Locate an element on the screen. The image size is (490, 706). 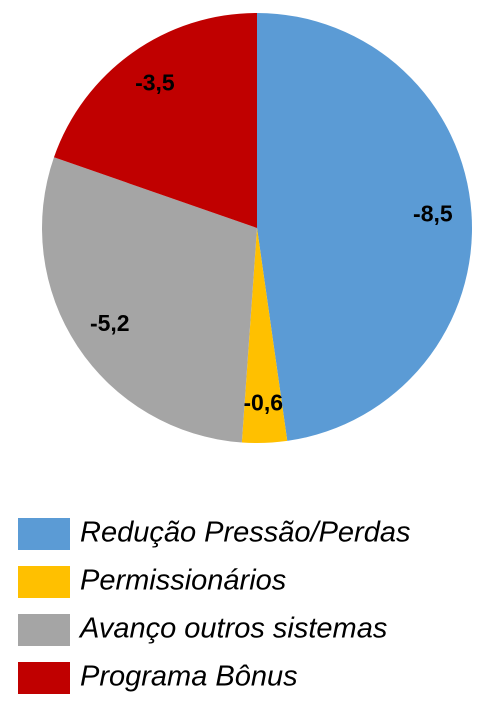
legend-label: Permissionários is located at coordinates (183, 581).